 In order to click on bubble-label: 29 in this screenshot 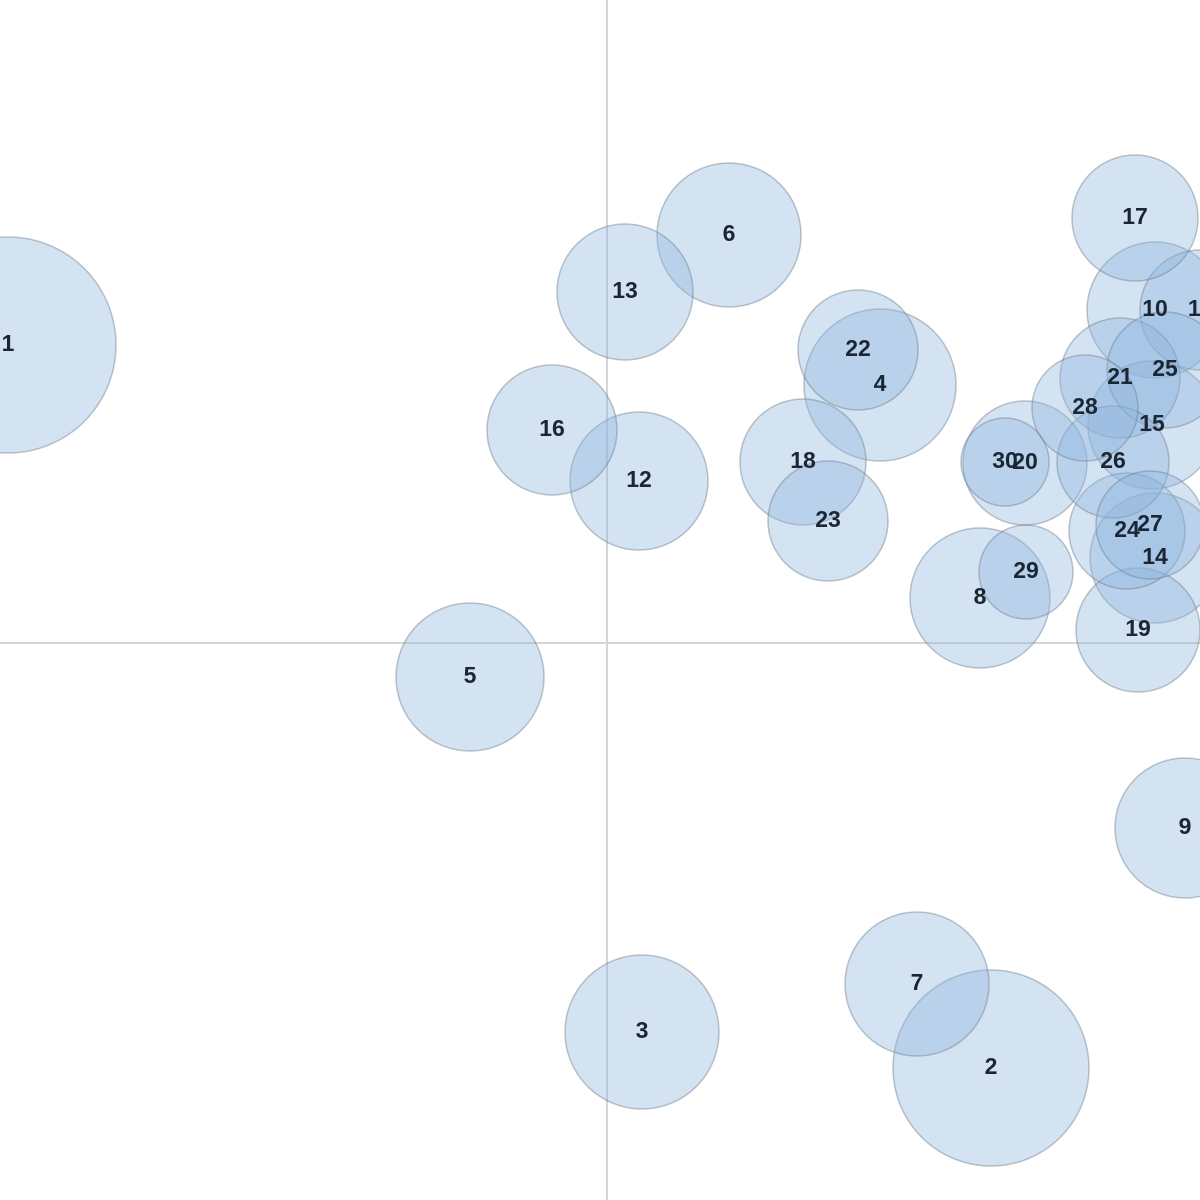, I will do `click(1026, 570)`.